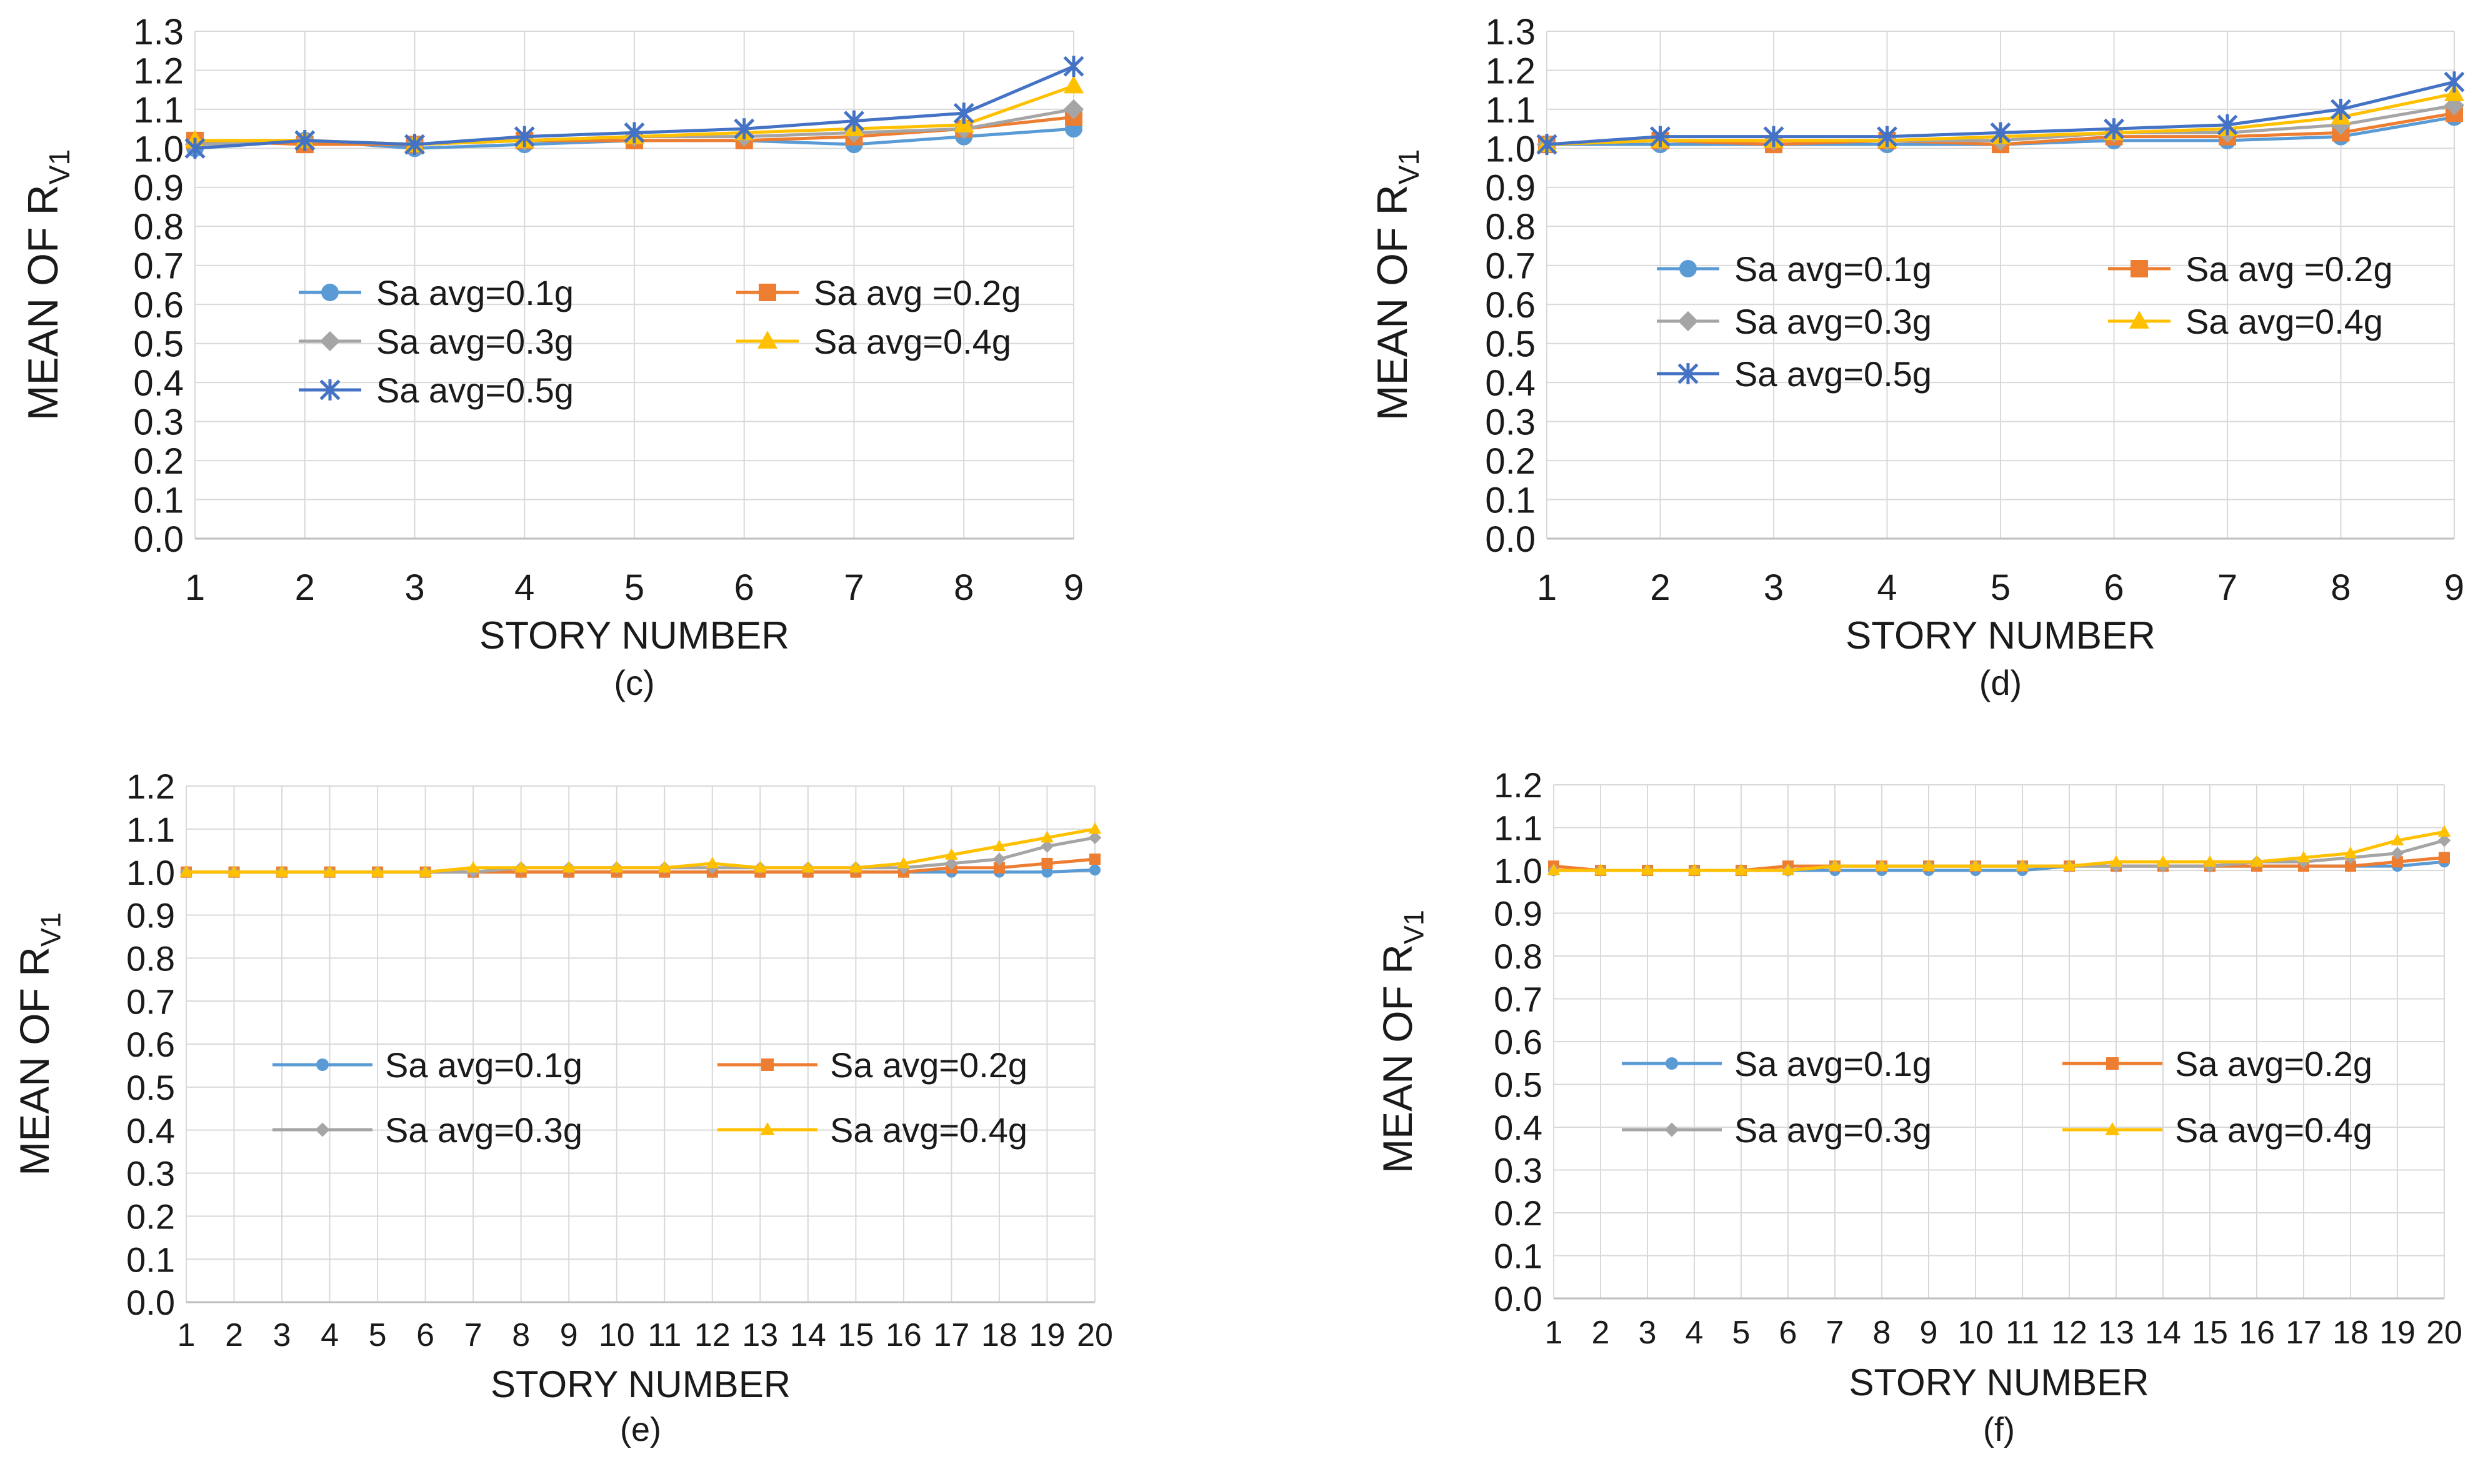 This screenshot has width=2478, height=1484. Describe the element at coordinates (1392, 302) in the screenshot. I see `y-axis-title-main: MEAN OF R` at that location.